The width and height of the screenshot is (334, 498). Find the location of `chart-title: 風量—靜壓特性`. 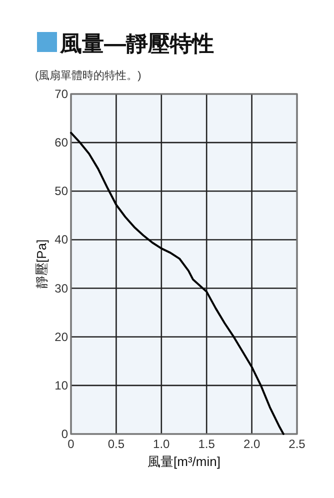

chart-title: 風量—靜壓特性 is located at coordinates (136, 43).